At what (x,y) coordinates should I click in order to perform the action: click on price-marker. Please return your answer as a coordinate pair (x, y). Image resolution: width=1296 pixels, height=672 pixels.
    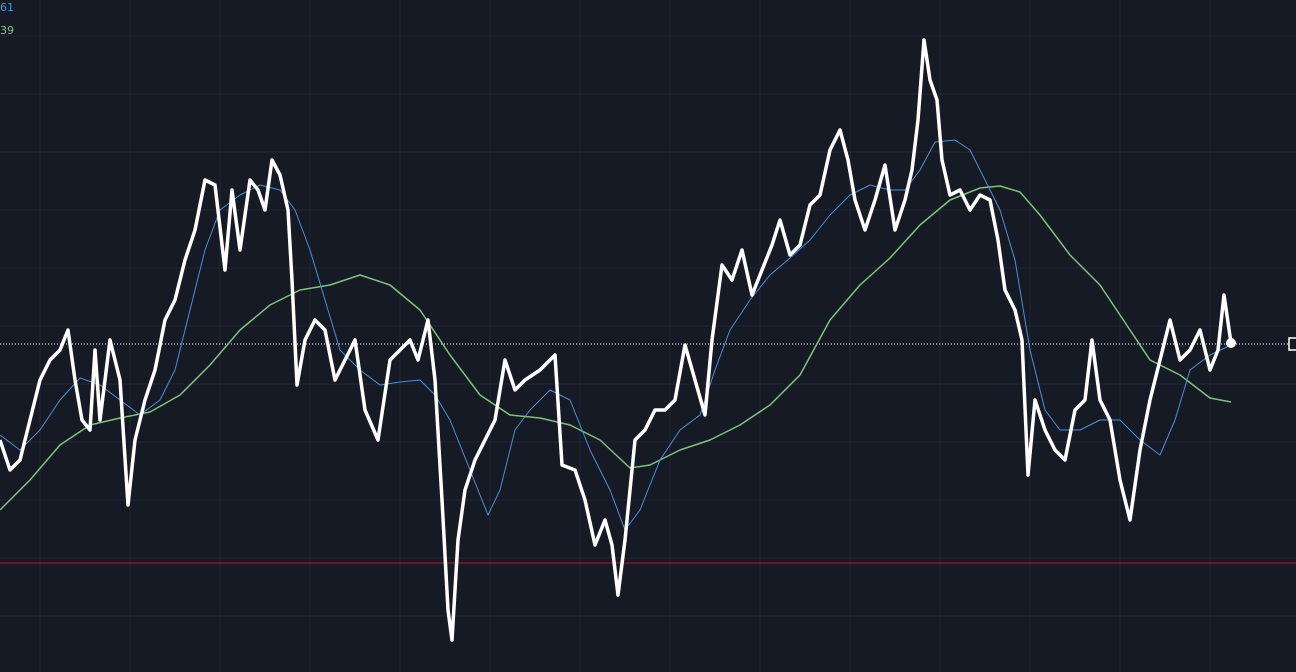
    Looking at the image, I should click on (1292, 344).